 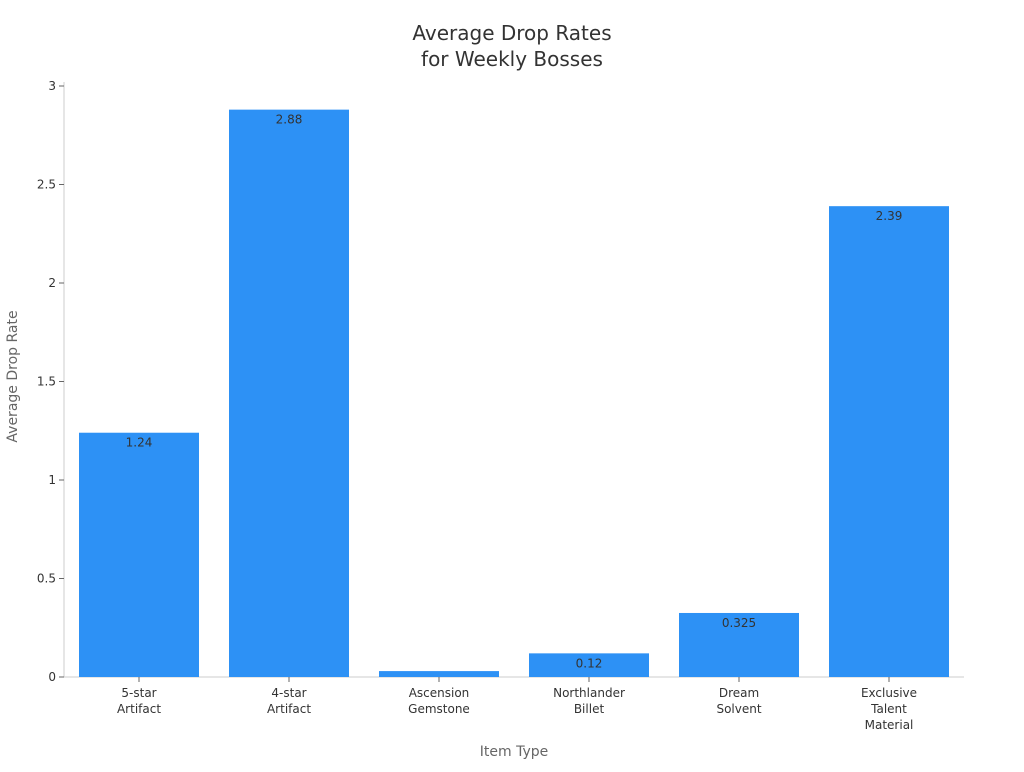 What do you see at coordinates (52, 677) in the screenshot?
I see `y-tick-label: 0` at bounding box center [52, 677].